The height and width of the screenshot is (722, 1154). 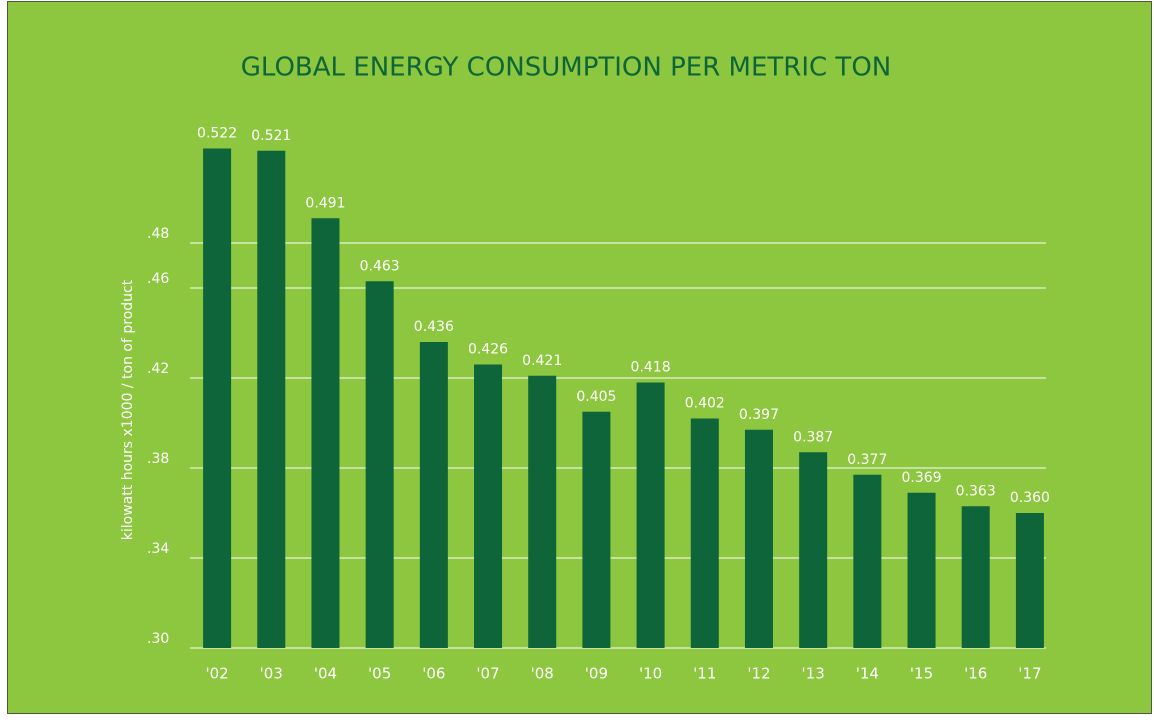 I want to click on value-label: 0.418, so click(x=651, y=368).